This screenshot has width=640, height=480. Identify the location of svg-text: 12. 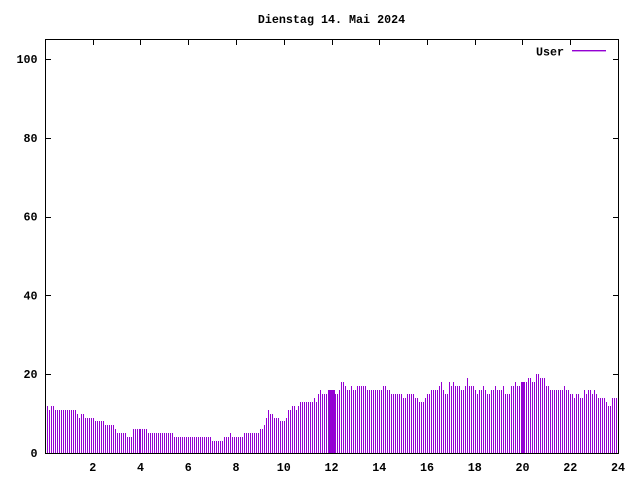
(331, 468).